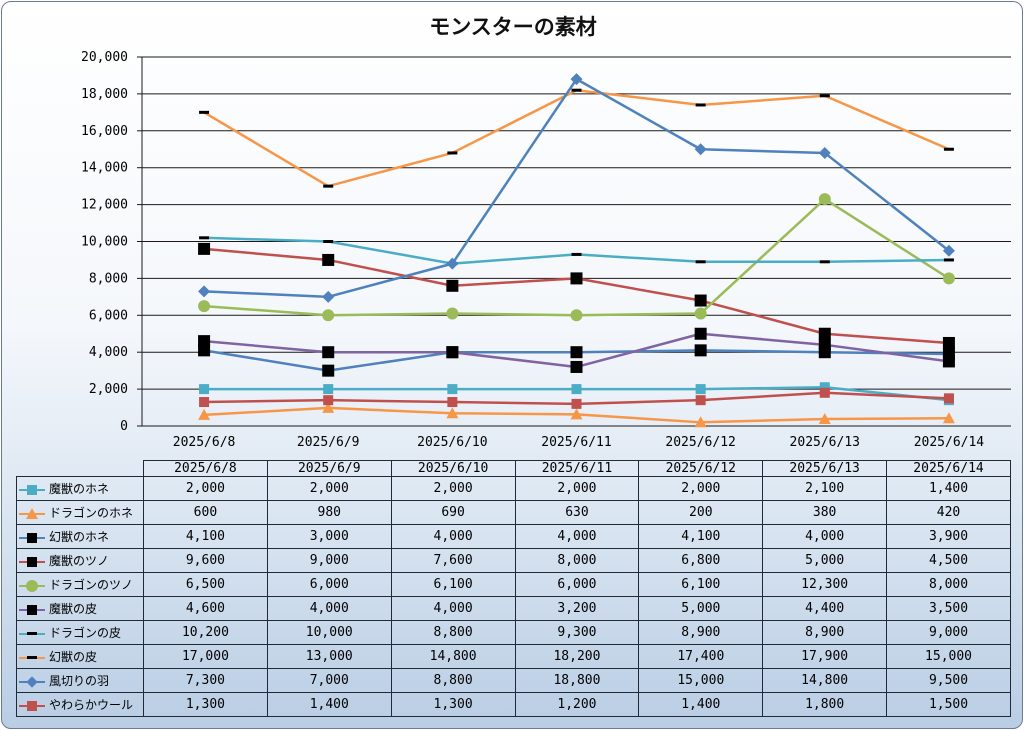 The width and height of the screenshot is (1024, 730). What do you see at coordinates (453, 560) in the screenshot?
I see `table-cell: 7,600` at bounding box center [453, 560].